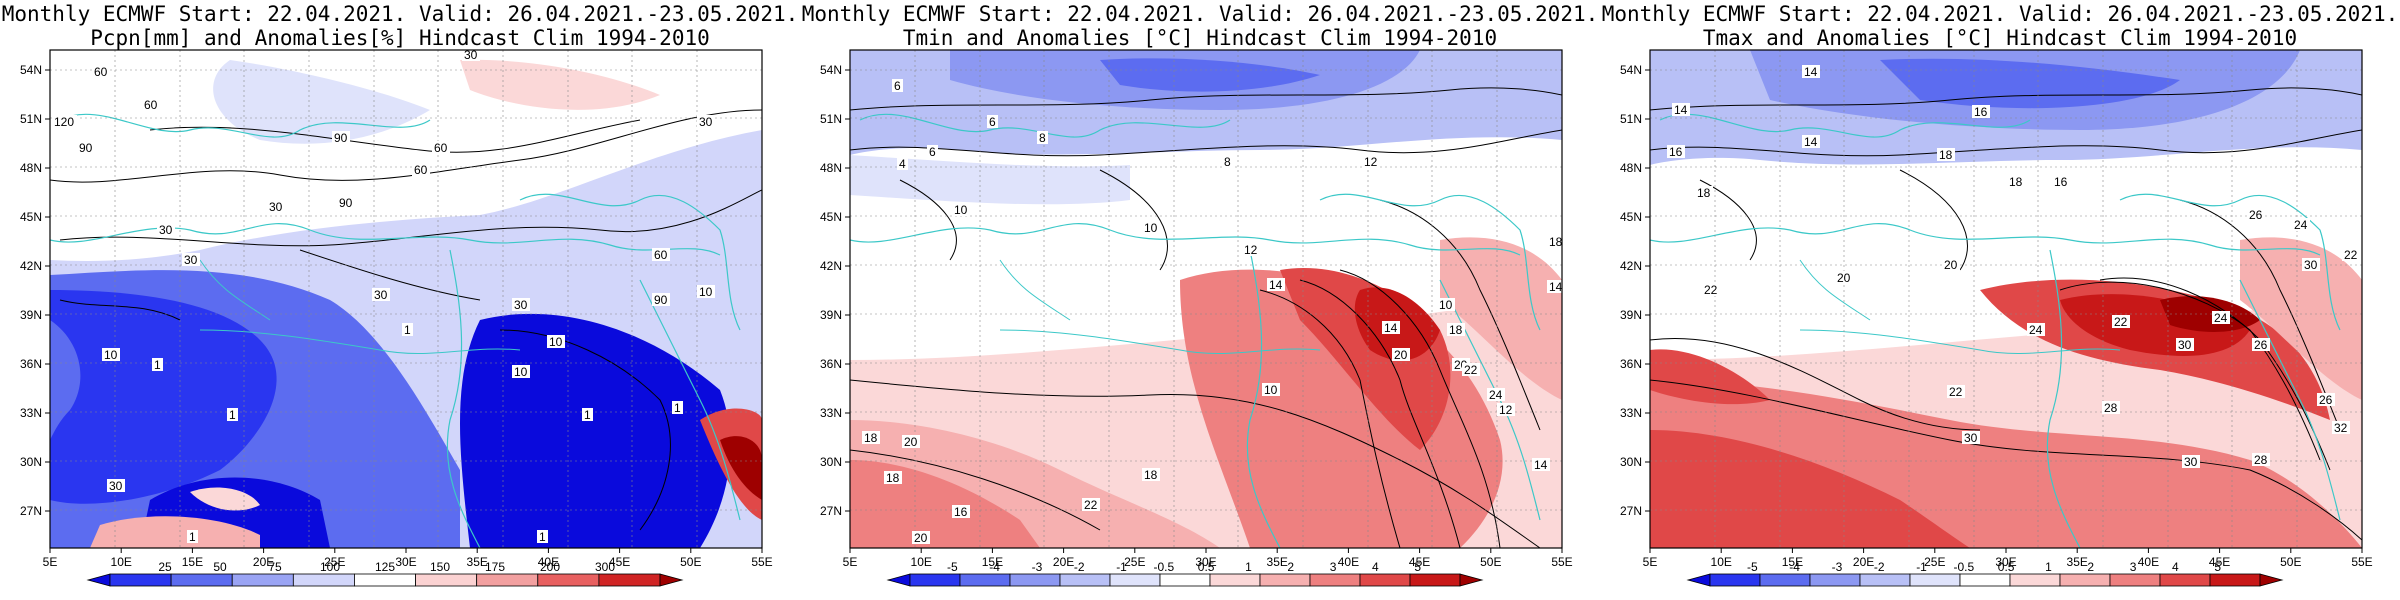 The width and height of the screenshot is (2400, 600). I want to click on colorbar-label: -5, so click(1752, 567).